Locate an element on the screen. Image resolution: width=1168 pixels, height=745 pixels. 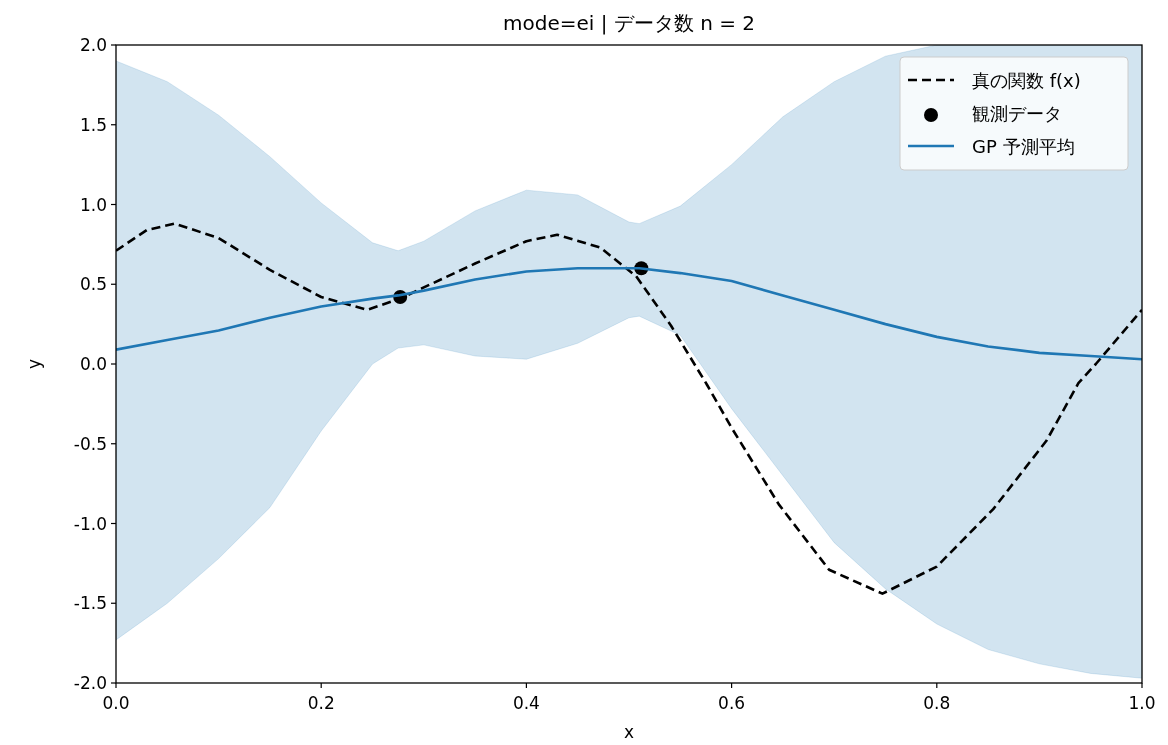
x-tick-label: 0.4 is located at coordinates (526, 703).